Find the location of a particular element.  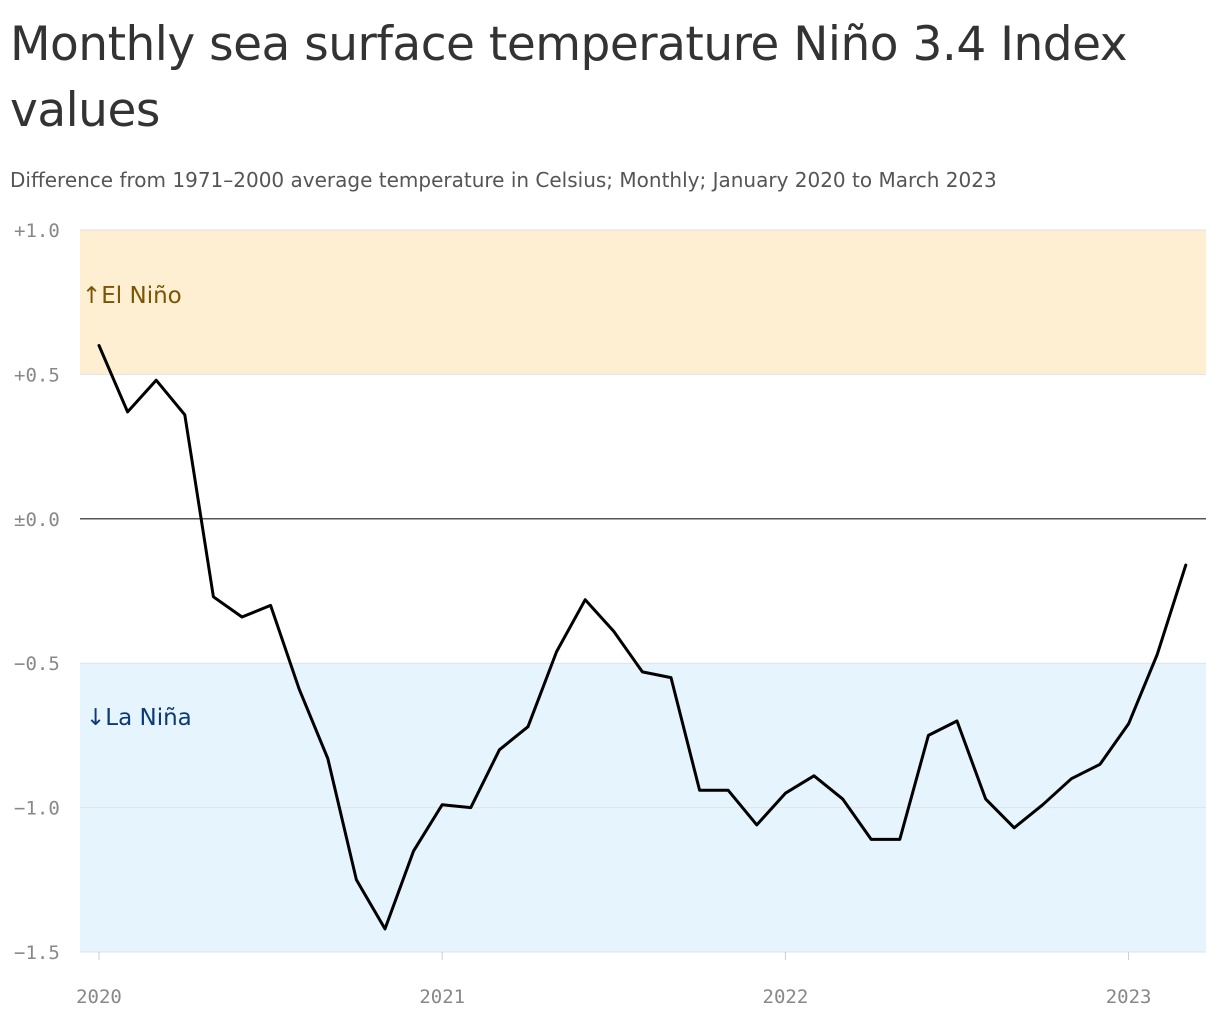

y-tick-label: +1.0 is located at coordinates (37, 231).